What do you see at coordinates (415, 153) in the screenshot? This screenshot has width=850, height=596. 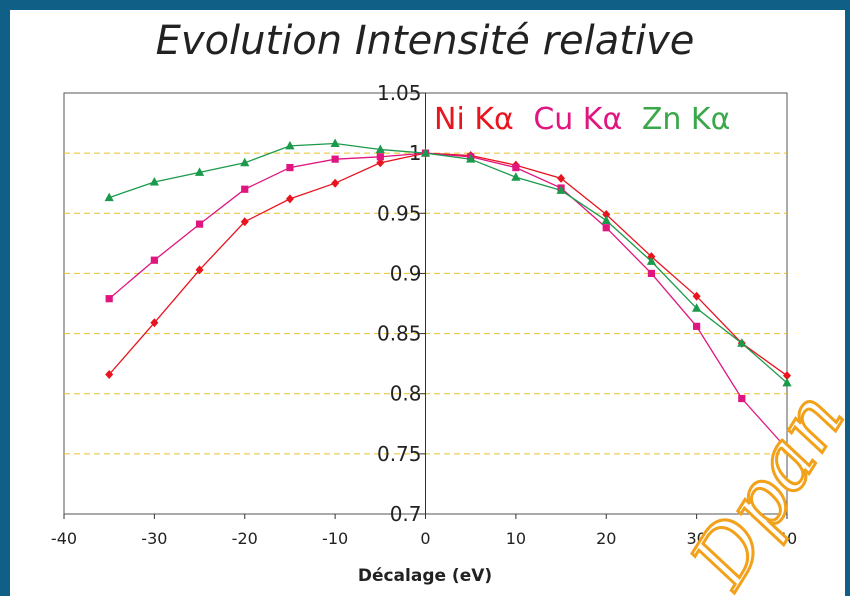 I see `y-tick-label: 1` at bounding box center [415, 153].